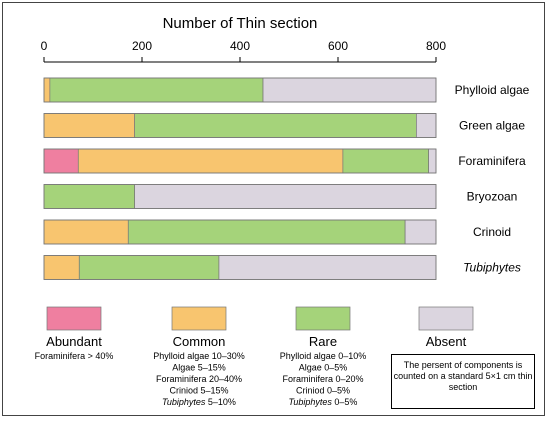 The width and height of the screenshot is (550, 422). I want to click on legend-description: Tubiphytes 0–5%, so click(323, 402).